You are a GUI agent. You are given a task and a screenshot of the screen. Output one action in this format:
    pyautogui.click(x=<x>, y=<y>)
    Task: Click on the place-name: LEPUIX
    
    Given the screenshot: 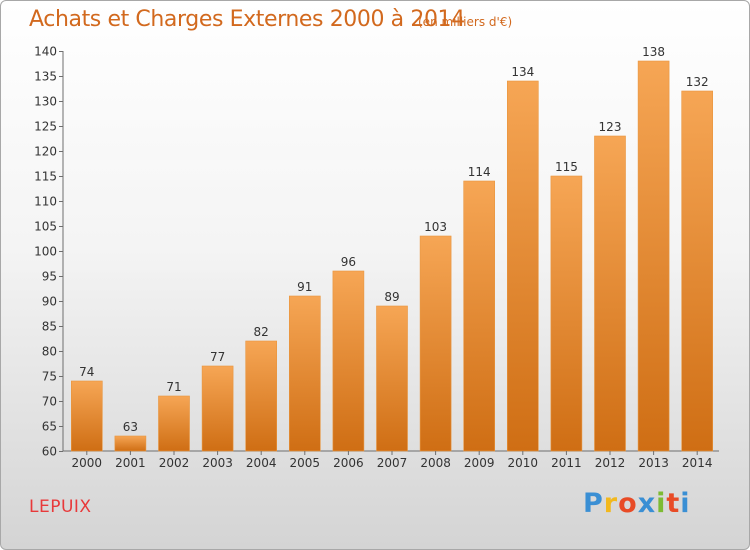 What is the action you would take?
    pyautogui.click(x=60, y=507)
    